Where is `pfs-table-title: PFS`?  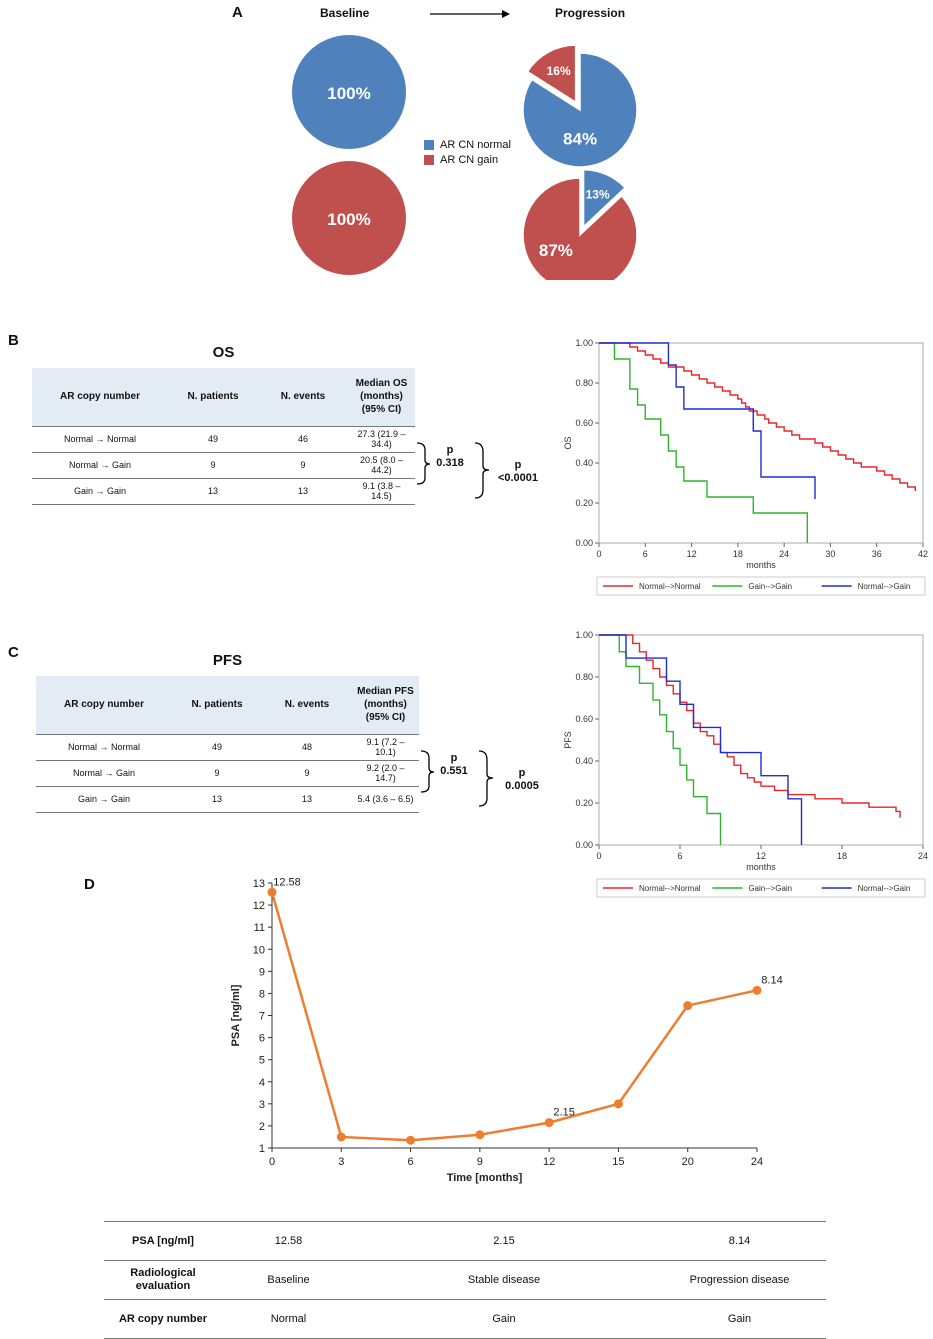 pfs-table-title: PFS is located at coordinates (227, 660).